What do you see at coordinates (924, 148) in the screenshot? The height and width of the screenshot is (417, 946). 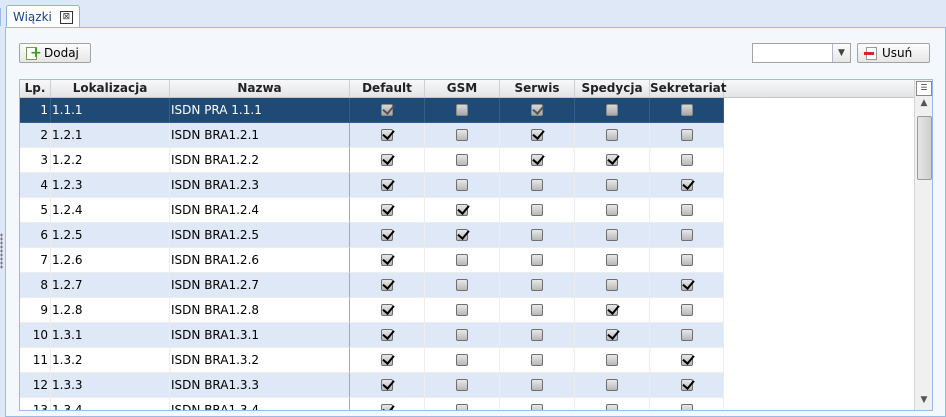 I see `scroll-thumb` at bounding box center [924, 148].